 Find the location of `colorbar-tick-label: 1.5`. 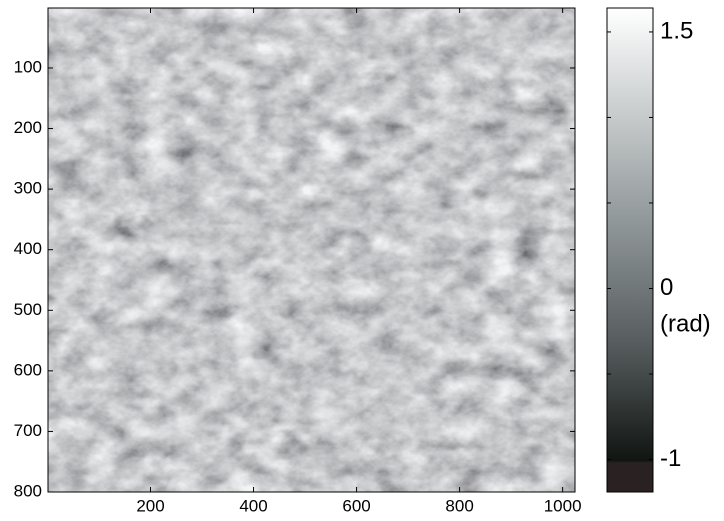

colorbar-tick-label: 1.5 is located at coordinates (676, 30).